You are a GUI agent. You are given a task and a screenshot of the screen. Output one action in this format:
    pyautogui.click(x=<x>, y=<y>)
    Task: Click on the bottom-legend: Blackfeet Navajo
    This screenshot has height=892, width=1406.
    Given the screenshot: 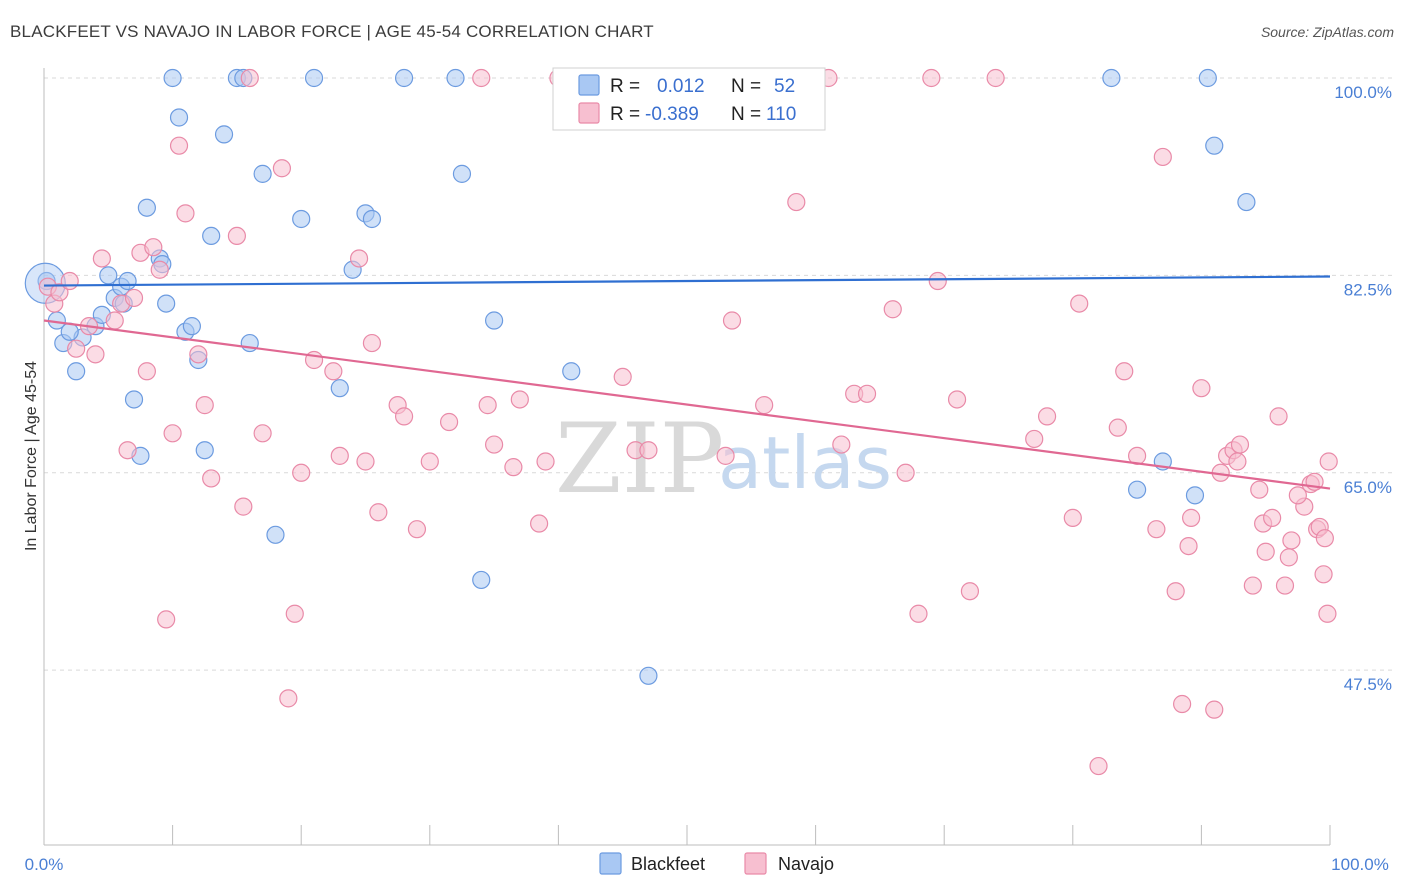 What is the action you would take?
    pyautogui.click(x=716, y=863)
    